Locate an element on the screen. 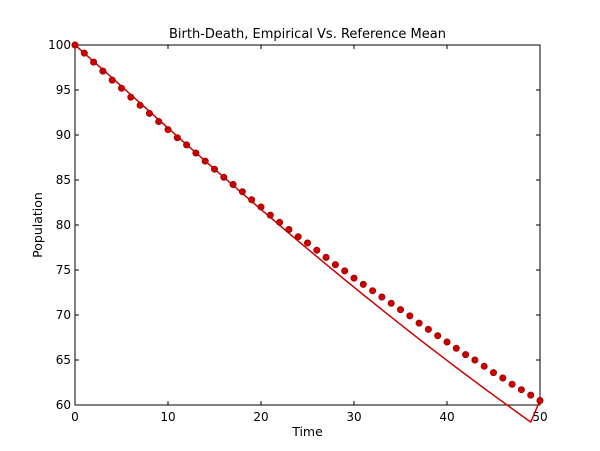 Image resolution: width=600 pixels, height=451 pixels. x-tick-label: 20 is located at coordinates (260, 417).